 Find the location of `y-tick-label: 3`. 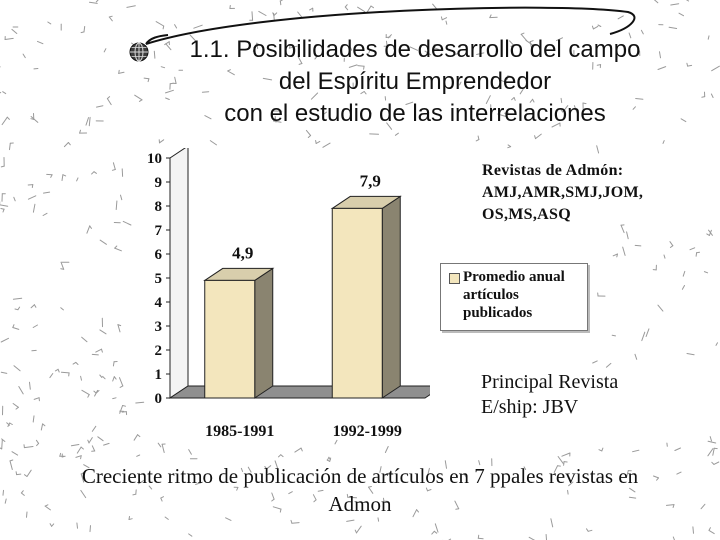

y-tick-label: 3 is located at coordinates (159, 327).